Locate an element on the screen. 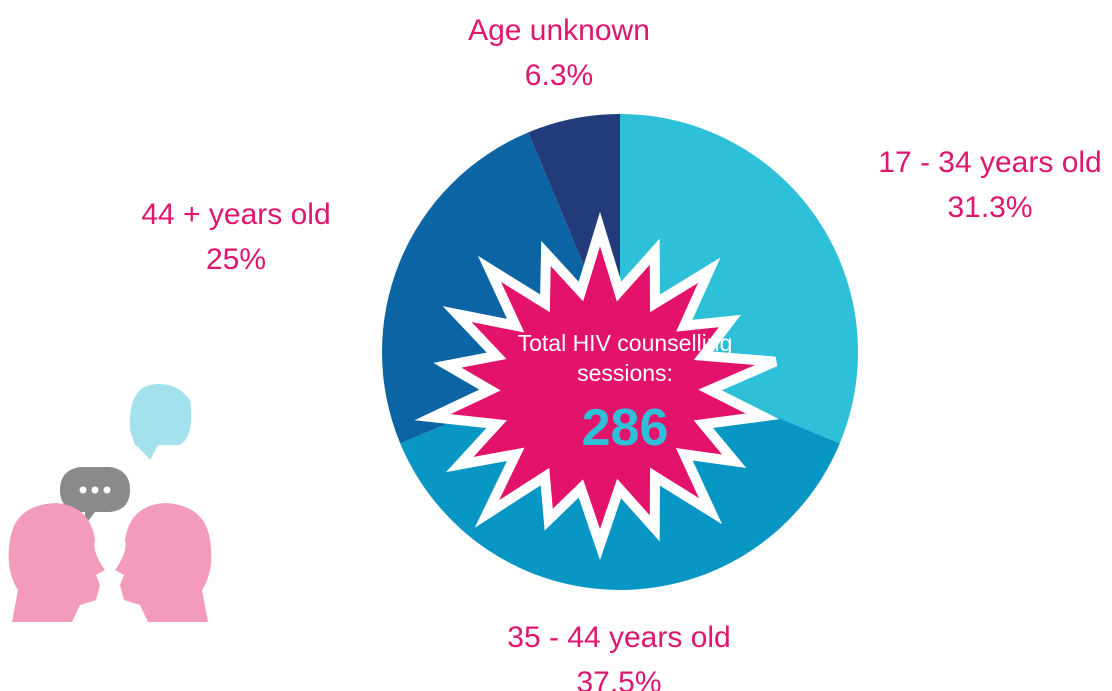  value-label: 37.5% is located at coordinates (619, 678).